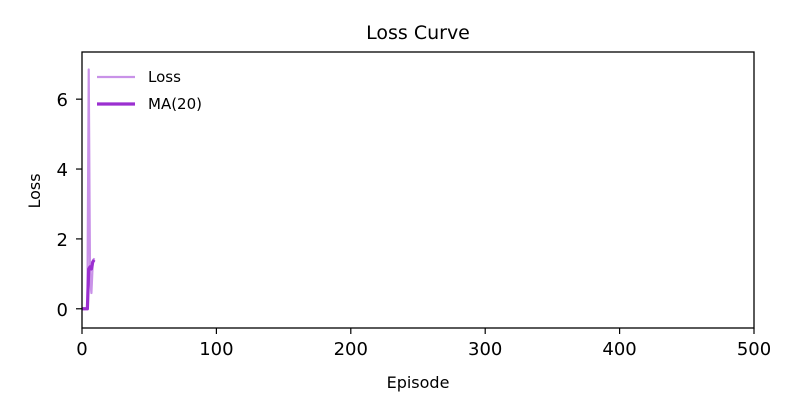 This screenshot has width=800, height=416. What do you see at coordinates (149, 90) in the screenshot?
I see `legend: Loss MA(20)` at bounding box center [149, 90].